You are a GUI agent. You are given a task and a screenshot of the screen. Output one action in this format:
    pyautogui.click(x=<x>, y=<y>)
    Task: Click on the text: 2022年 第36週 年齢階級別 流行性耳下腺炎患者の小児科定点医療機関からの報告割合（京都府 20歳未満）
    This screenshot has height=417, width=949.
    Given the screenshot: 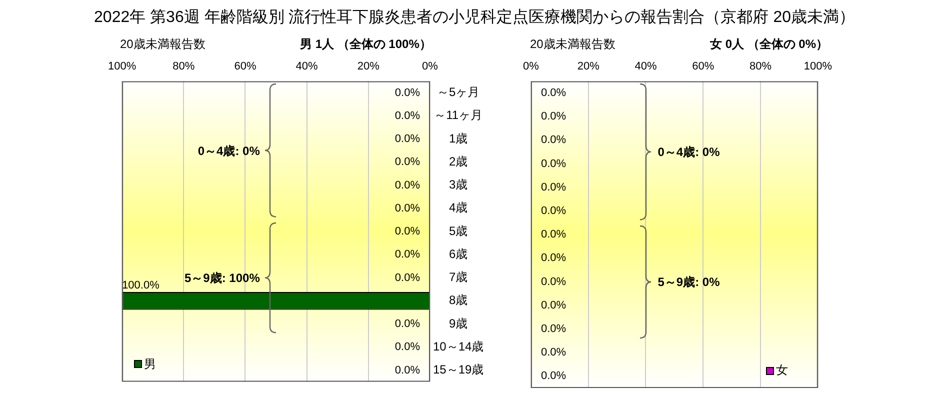 What is the action you would take?
    pyautogui.click(x=474, y=18)
    